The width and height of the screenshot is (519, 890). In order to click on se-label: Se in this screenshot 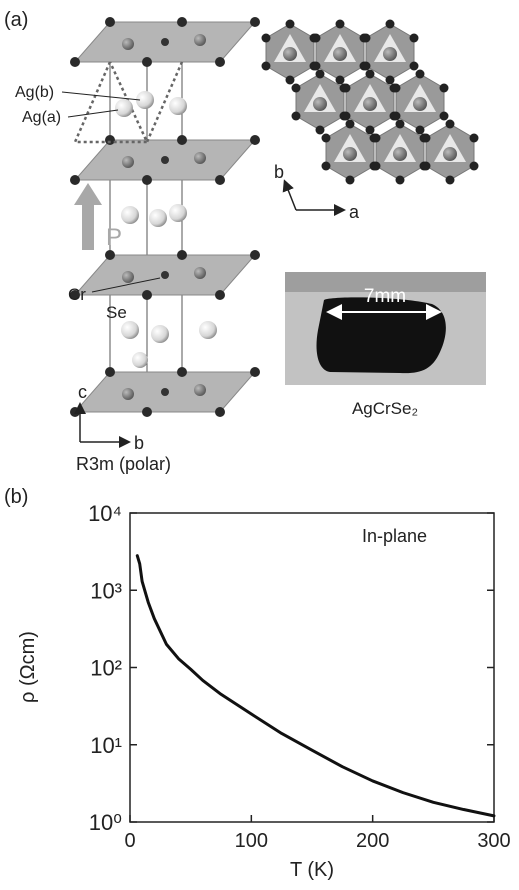, I will do `click(116, 312)`.